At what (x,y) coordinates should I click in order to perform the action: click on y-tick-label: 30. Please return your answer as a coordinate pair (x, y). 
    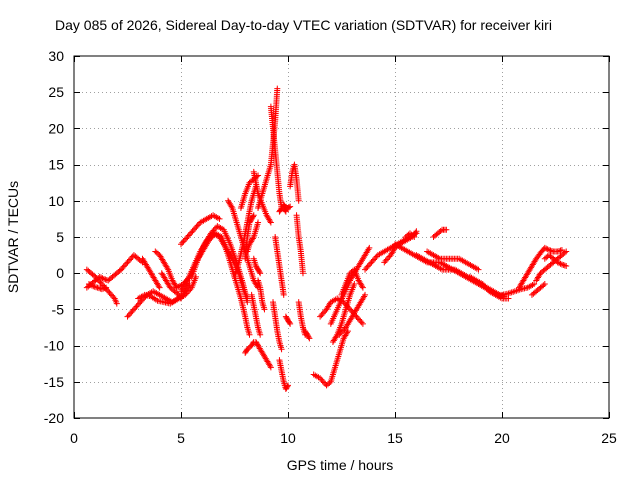
    Looking at the image, I should click on (56, 56).